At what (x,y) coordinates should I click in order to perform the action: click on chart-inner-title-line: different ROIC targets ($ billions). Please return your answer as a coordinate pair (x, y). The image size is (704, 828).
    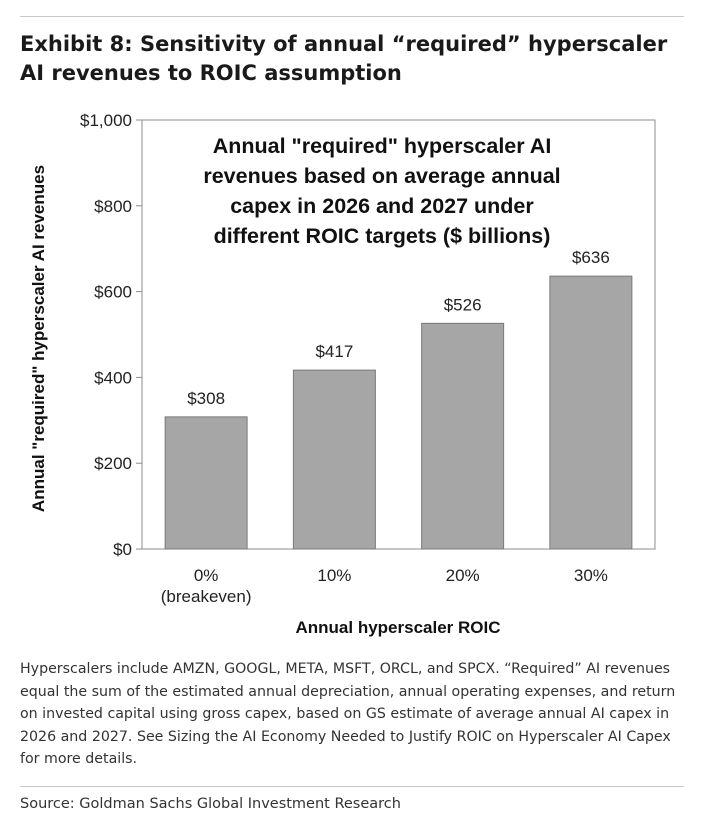
    Looking at the image, I should click on (382, 236).